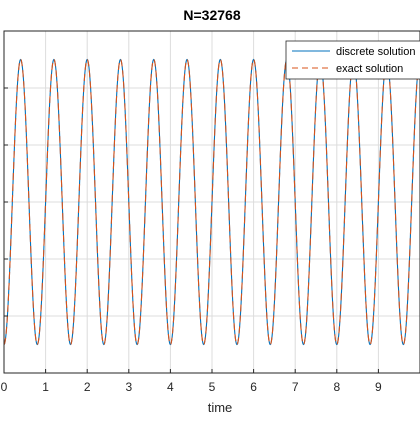 Image resolution: width=420 pixels, height=425 pixels. What do you see at coordinates (87, 387) in the screenshot?
I see `x-tick-label: 2` at bounding box center [87, 387].